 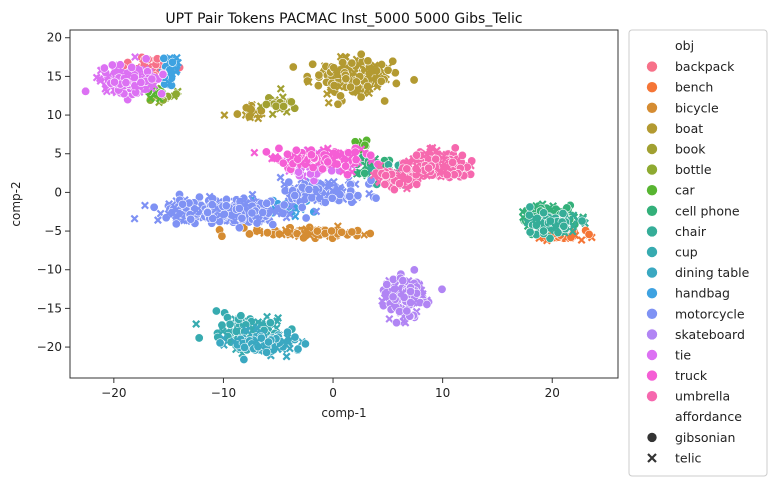 What do you see at coordinates (684, 45) in the screenshot?
I see `legend-hue-title: obj` at bounding box center [684, 45].